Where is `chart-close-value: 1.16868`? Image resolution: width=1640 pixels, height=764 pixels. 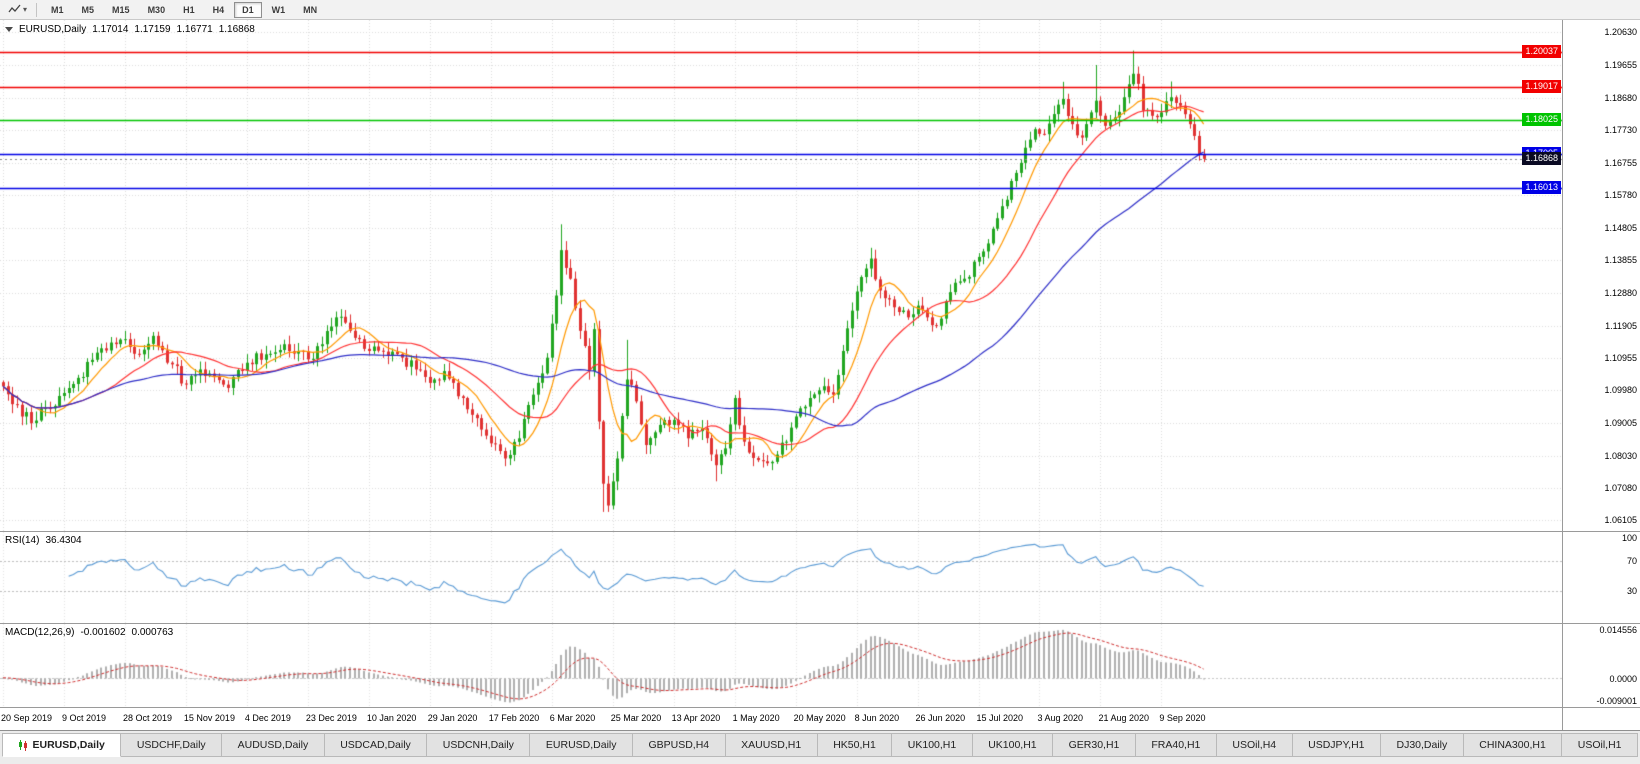 chart-close-value: 1.16868 is located at coordinates (236, 29).